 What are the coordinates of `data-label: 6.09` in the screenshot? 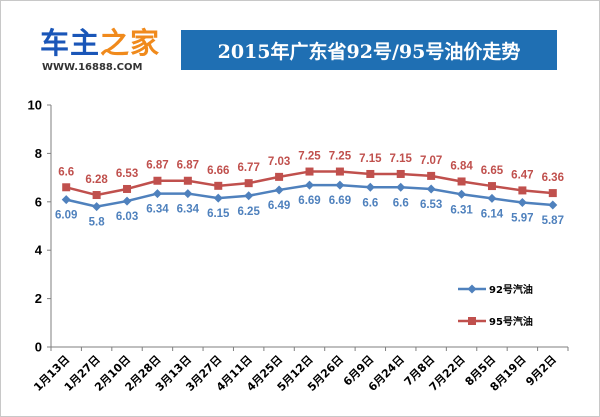 It's located at (66, 216).